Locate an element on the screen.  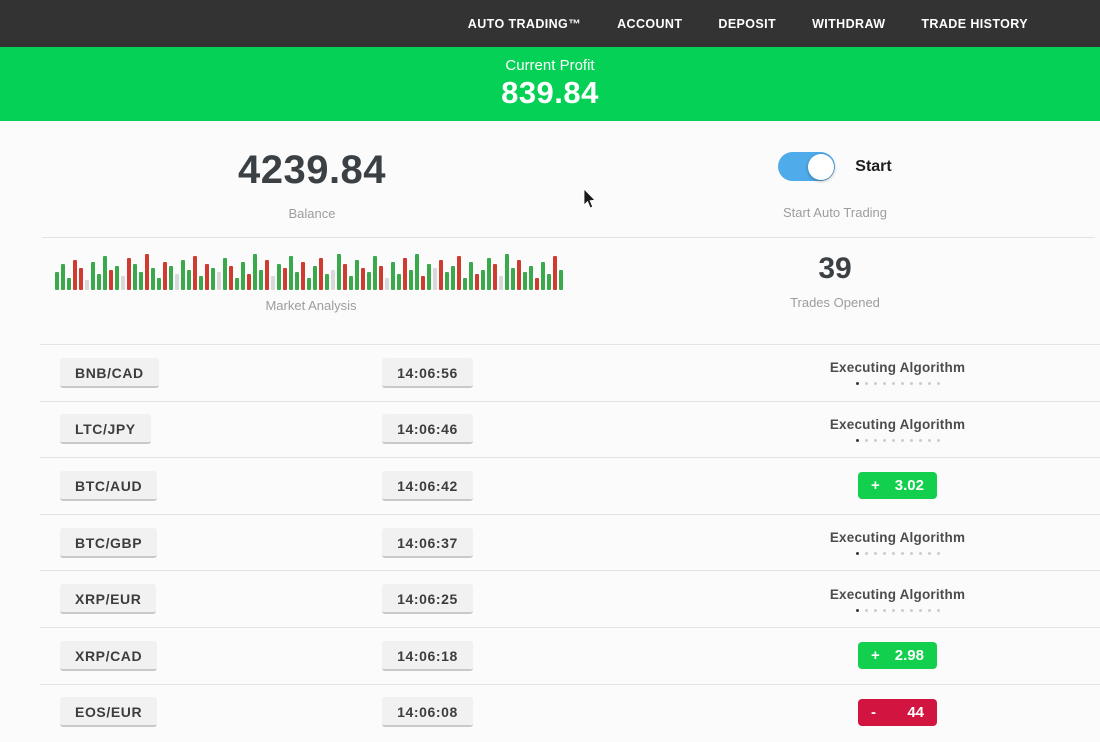
trade-row: BTC/AUD 14:06:42 +3.02 is located at coordinates (570, 485).